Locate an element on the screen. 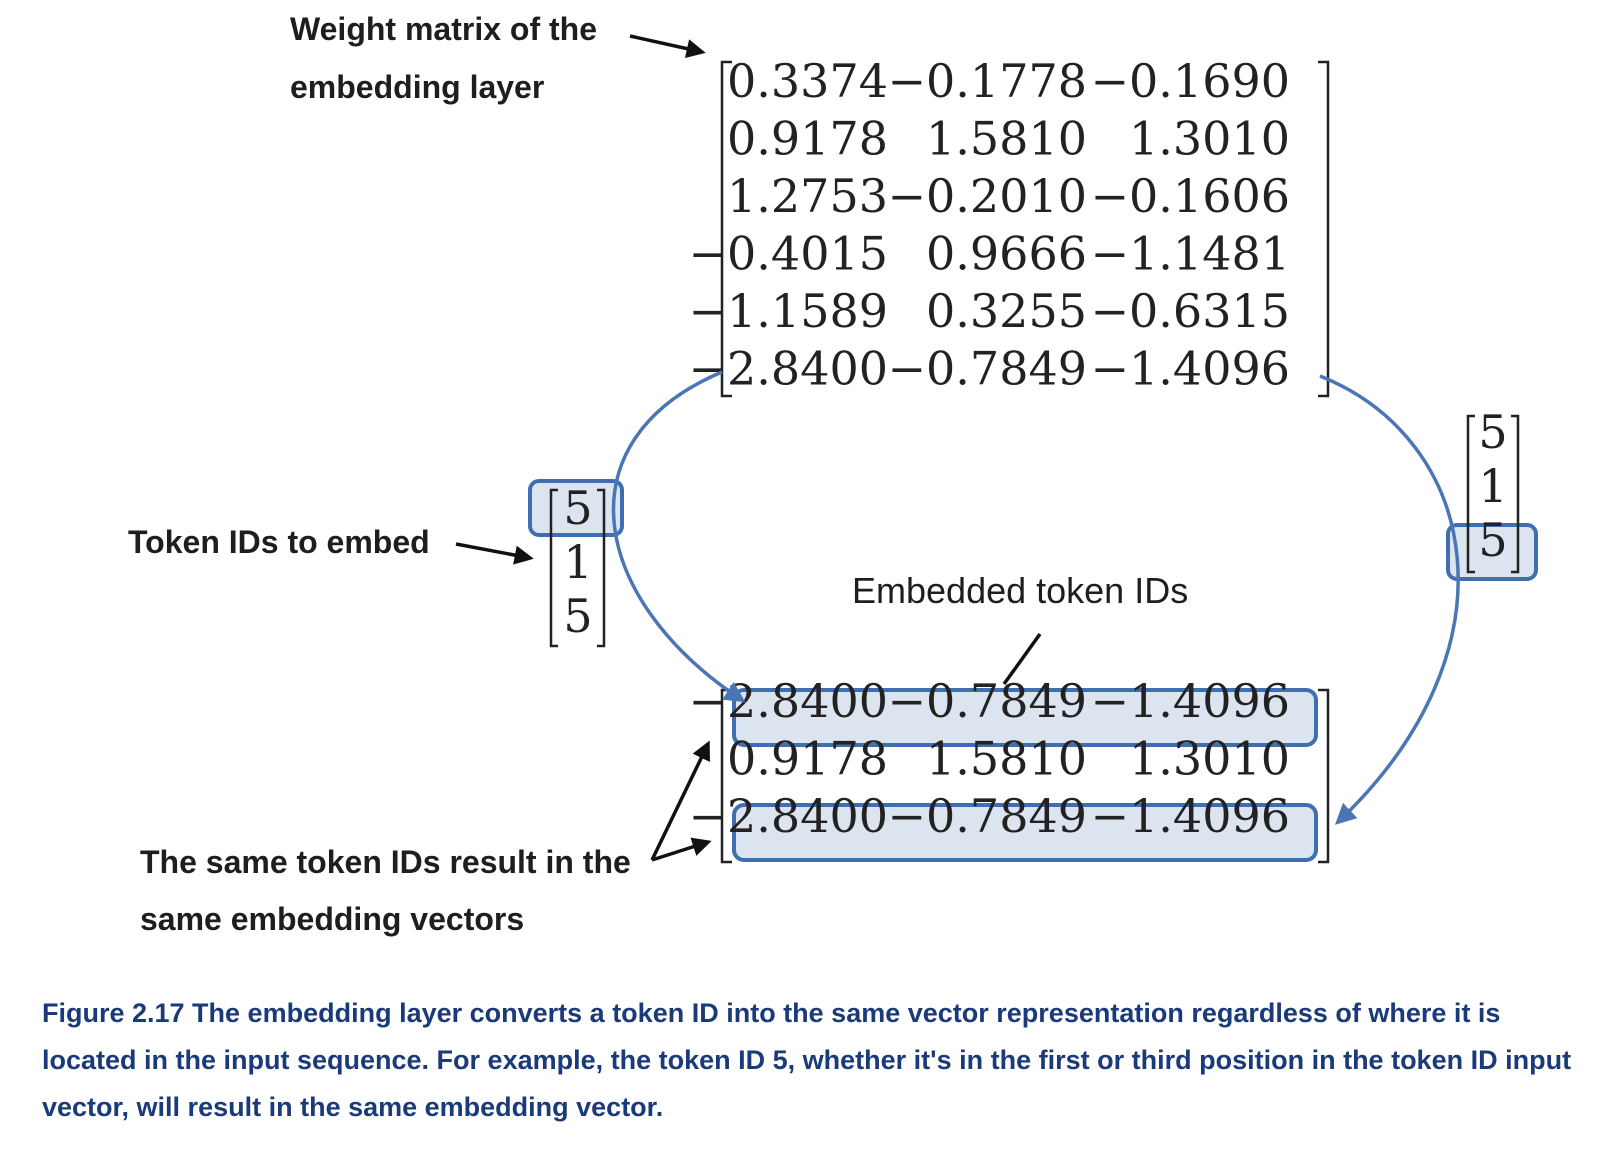 The width and height of the screenshot is (1600, 1166). token-ids-left-bracket-open is located at coordinates (553, 568).